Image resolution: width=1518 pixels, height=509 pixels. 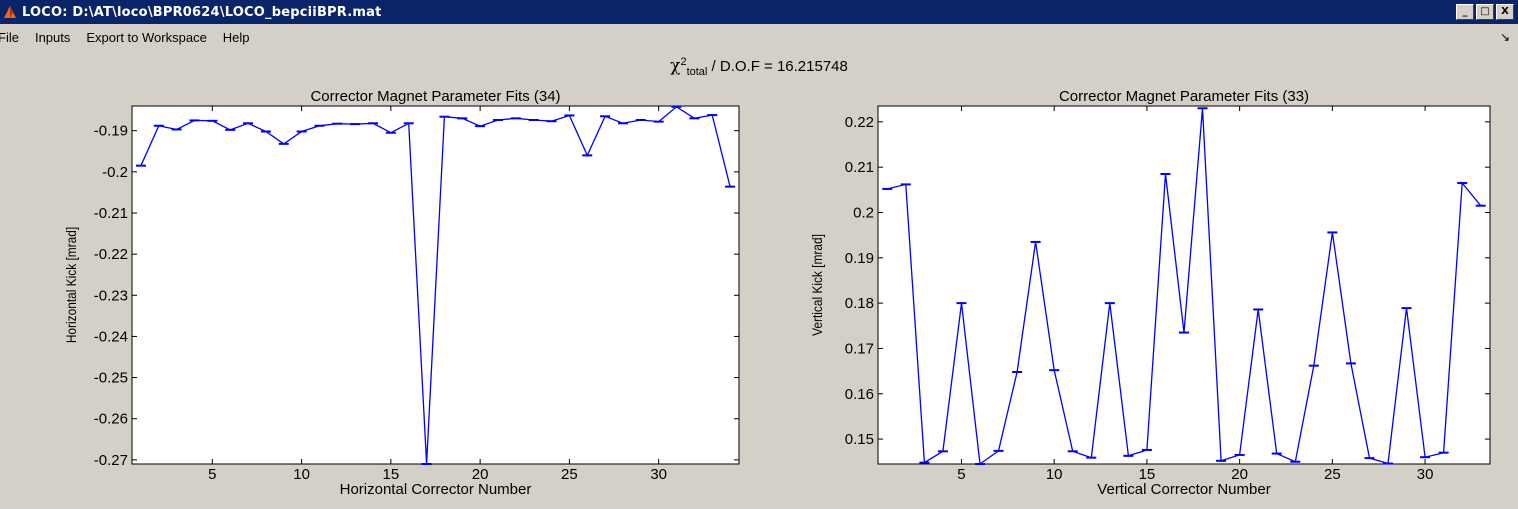 What do you see at coordinates (9, 37) in the screenshot?
I see `menu-file: File` at bounding box center [9, 37].